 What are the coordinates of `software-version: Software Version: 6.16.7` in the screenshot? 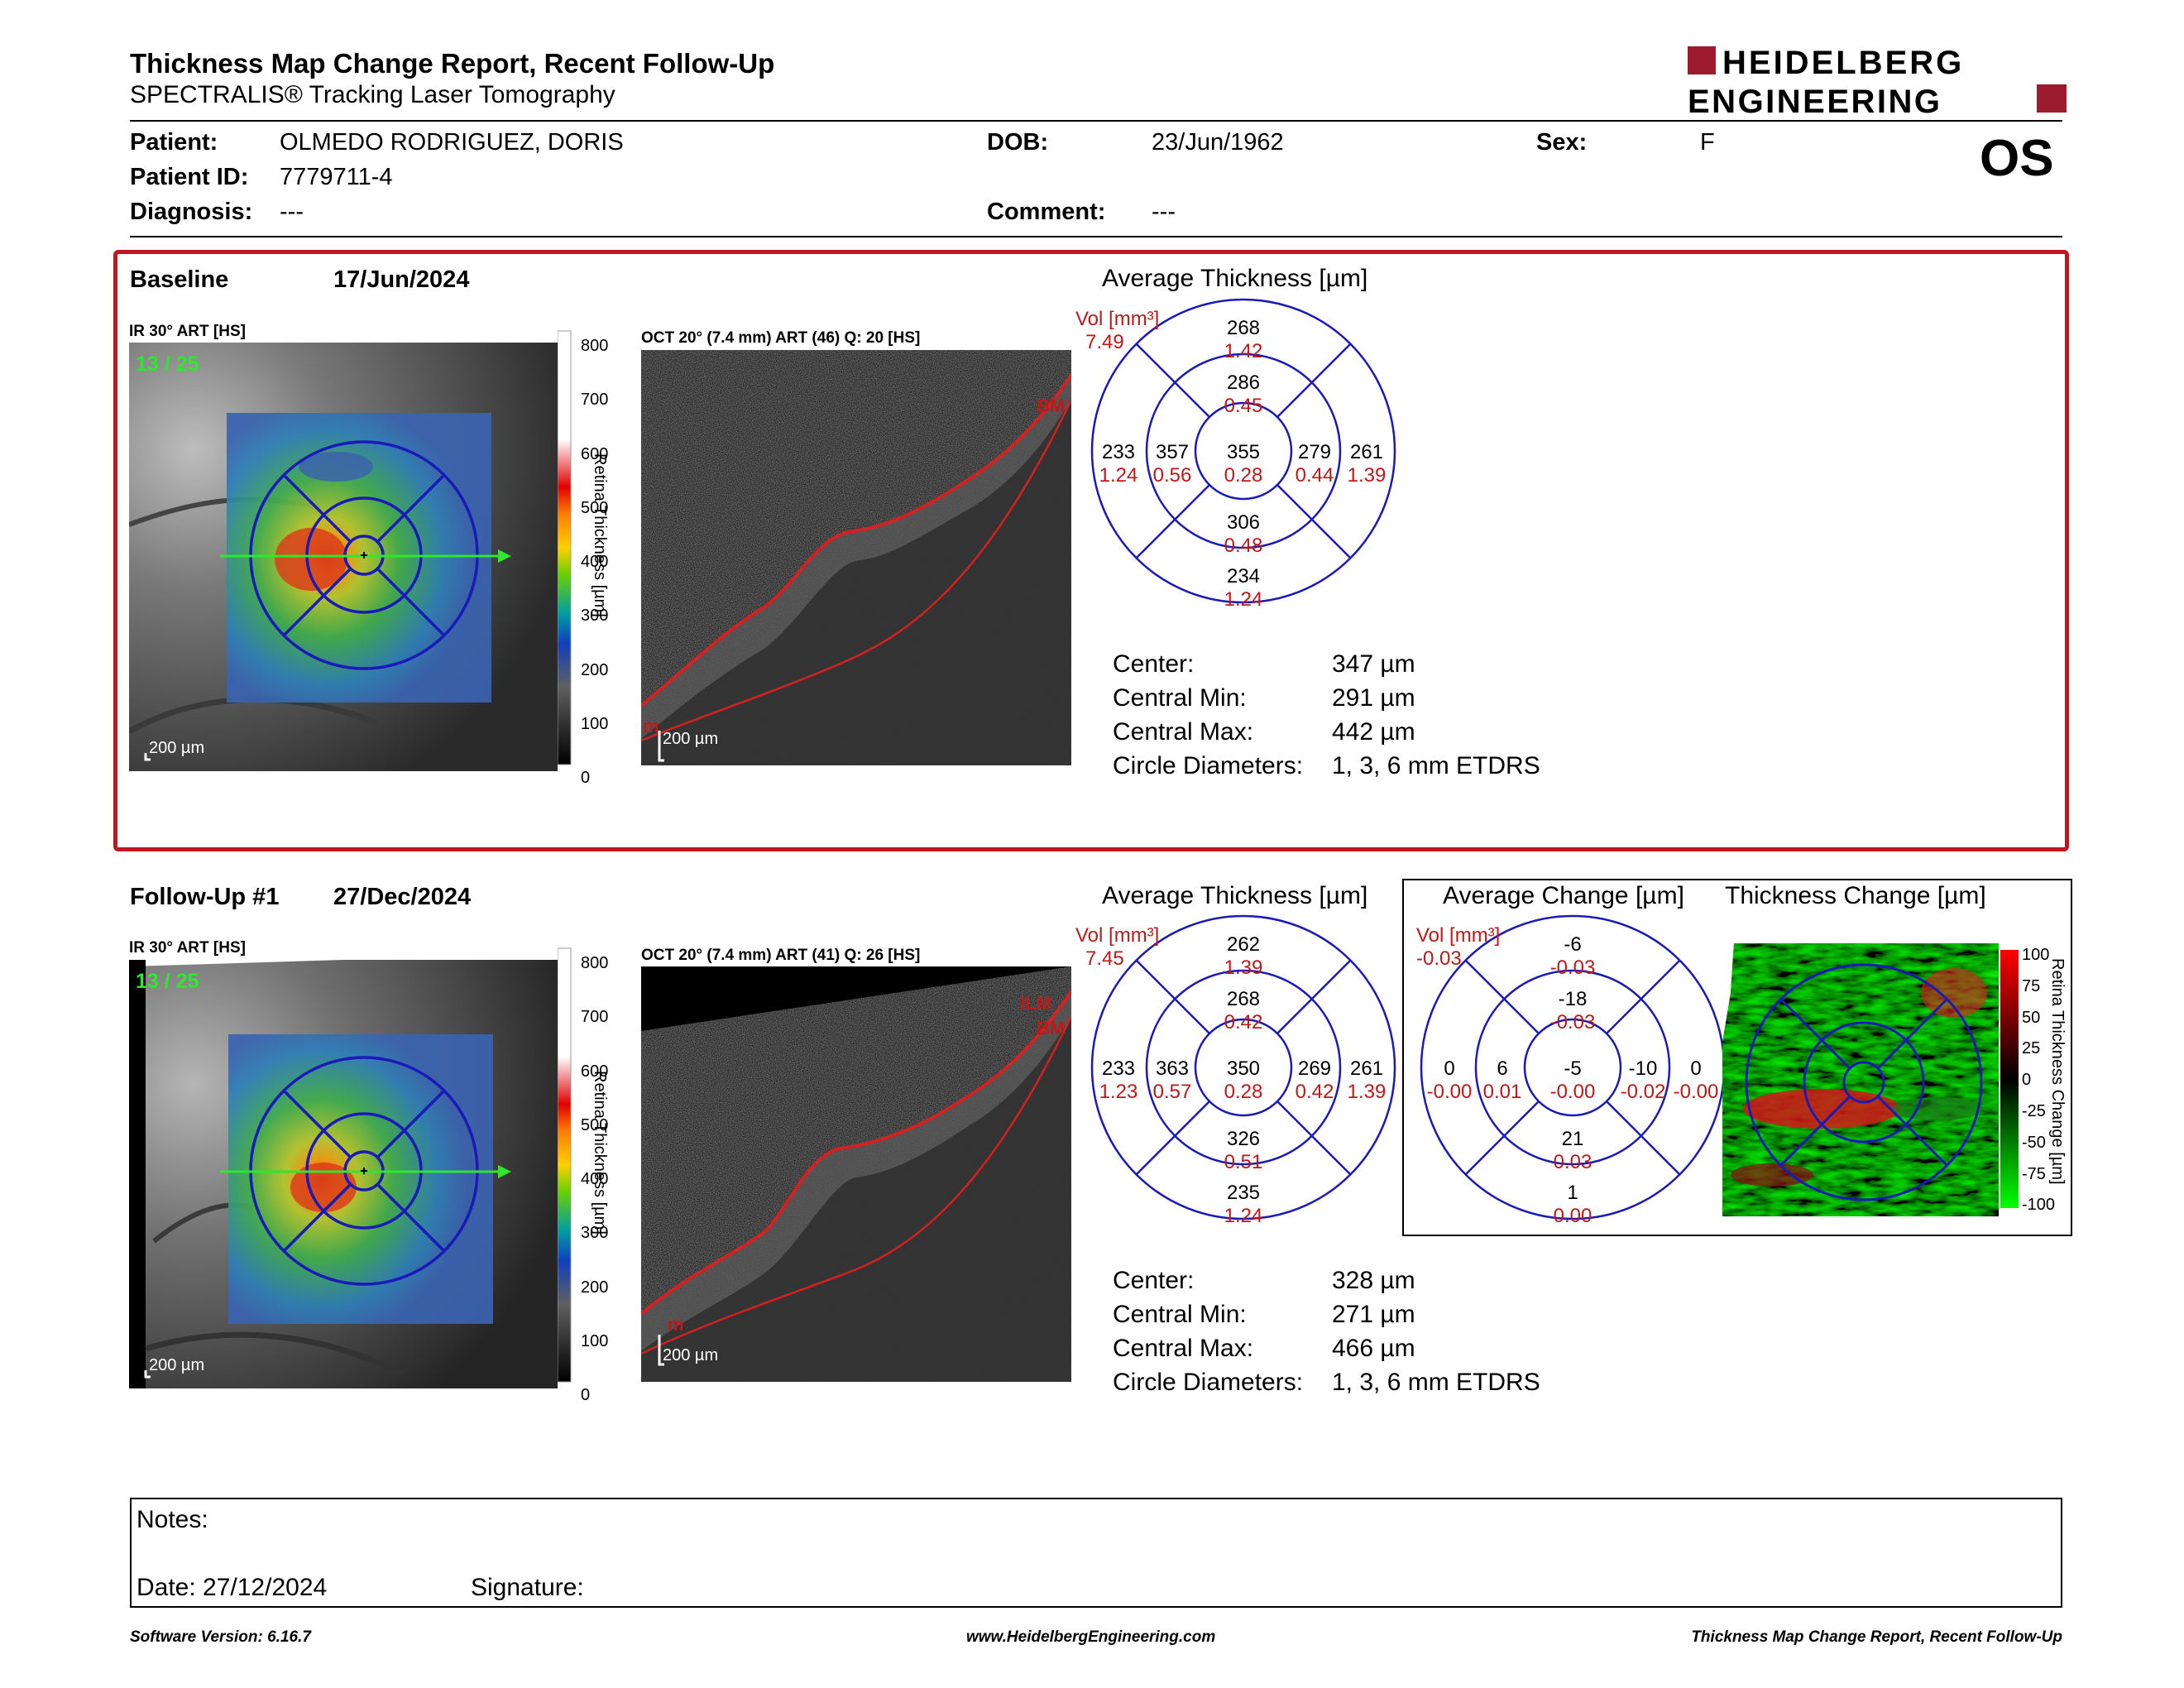 It's located at (220, 1637).